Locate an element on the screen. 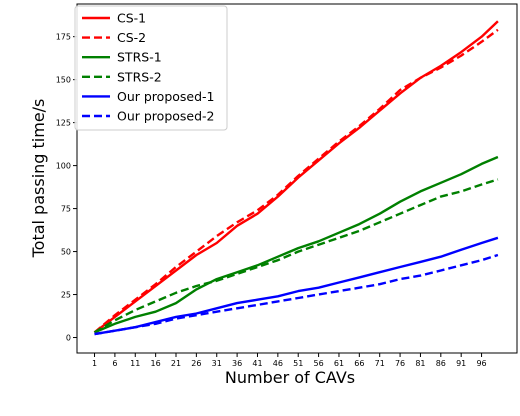 The height and width of the screenshot is (416, 520). x-tick-label: 36 is located at coordinates (237, 363).